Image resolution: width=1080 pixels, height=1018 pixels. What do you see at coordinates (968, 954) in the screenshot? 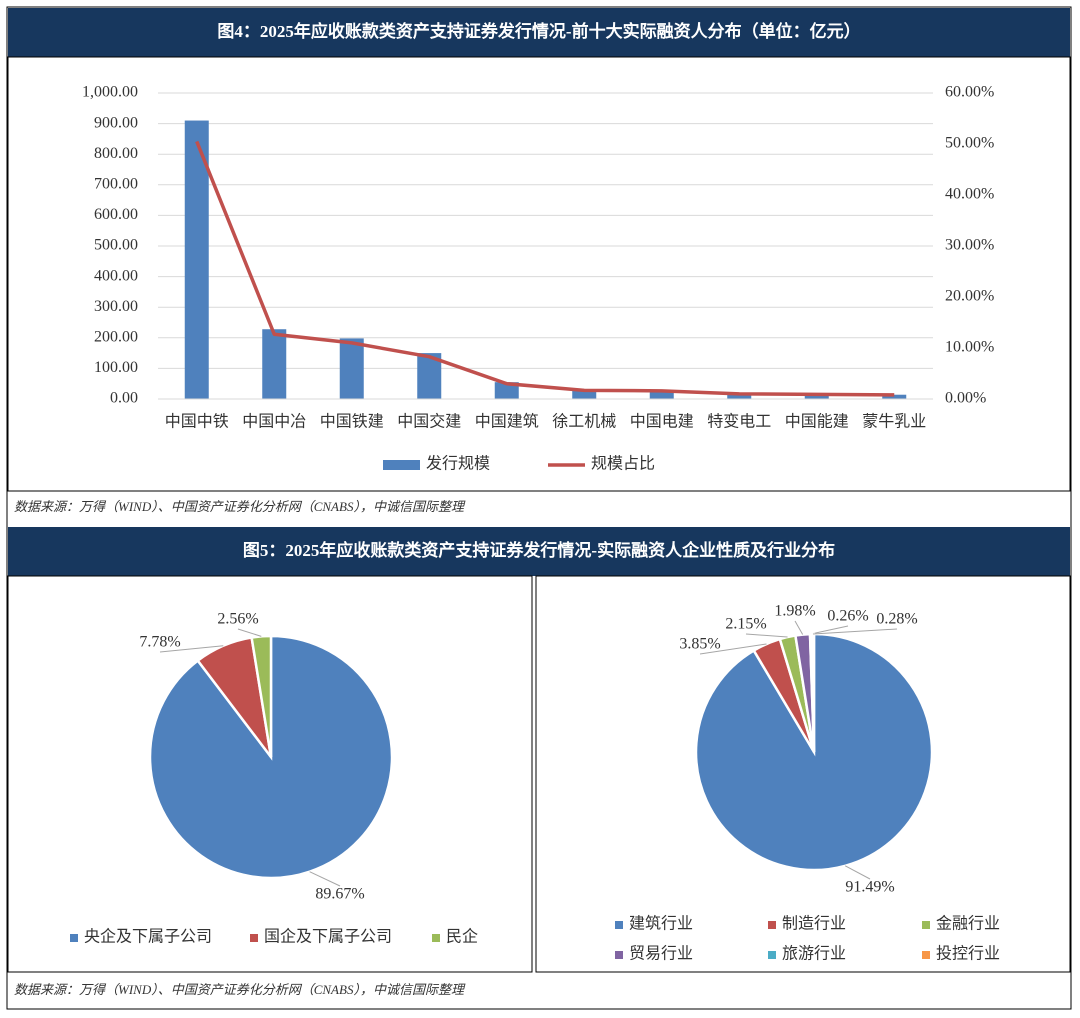
I see `legend-label: 投控行业` at bounding box center [968, 954].